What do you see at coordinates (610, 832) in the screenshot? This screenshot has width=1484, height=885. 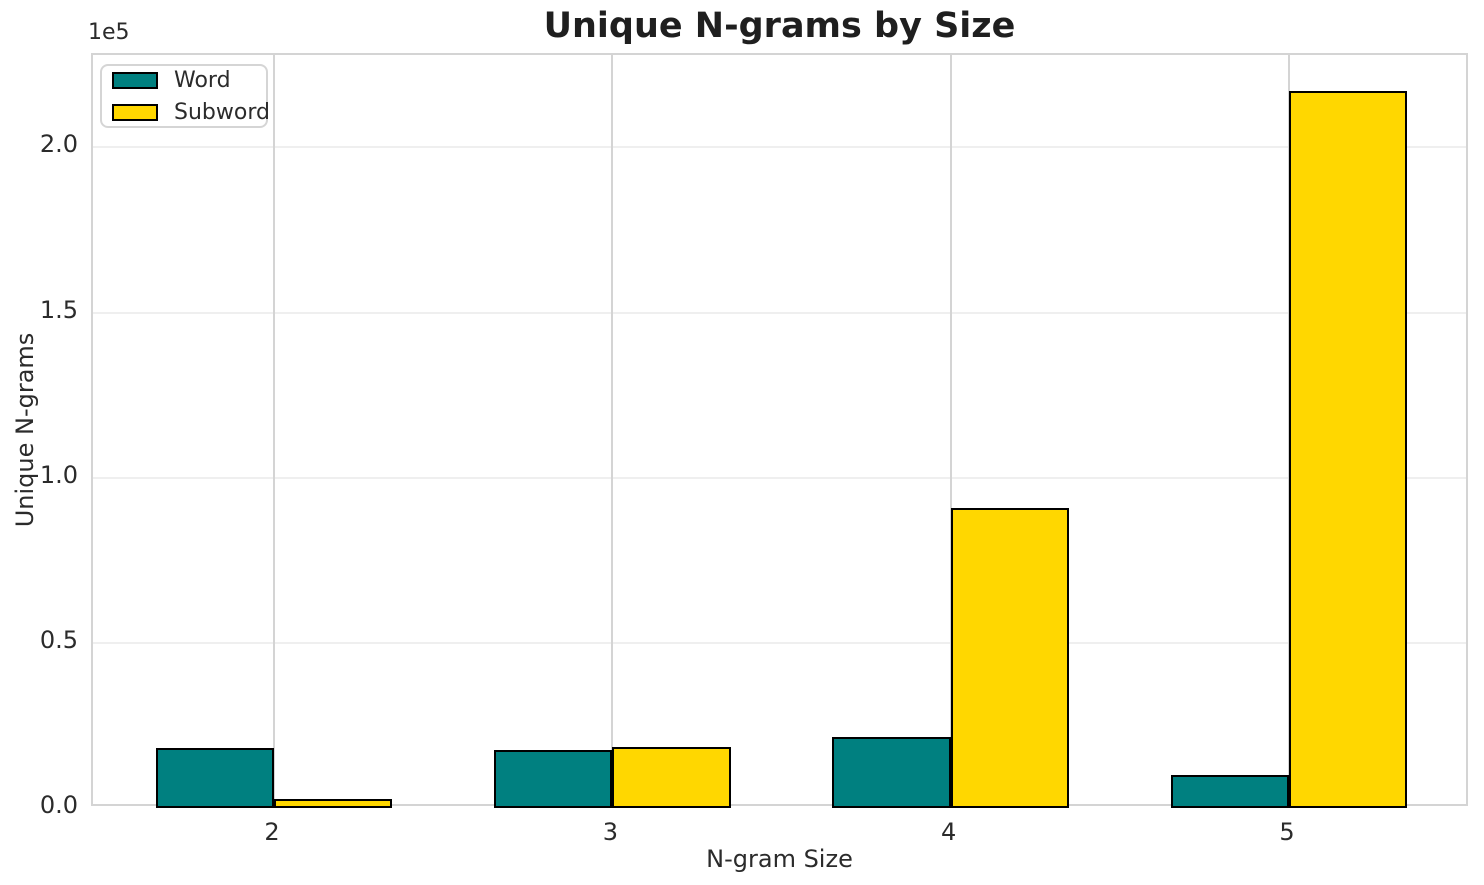 I see `x-tick-label: 3` at bounding box center [610, 832].